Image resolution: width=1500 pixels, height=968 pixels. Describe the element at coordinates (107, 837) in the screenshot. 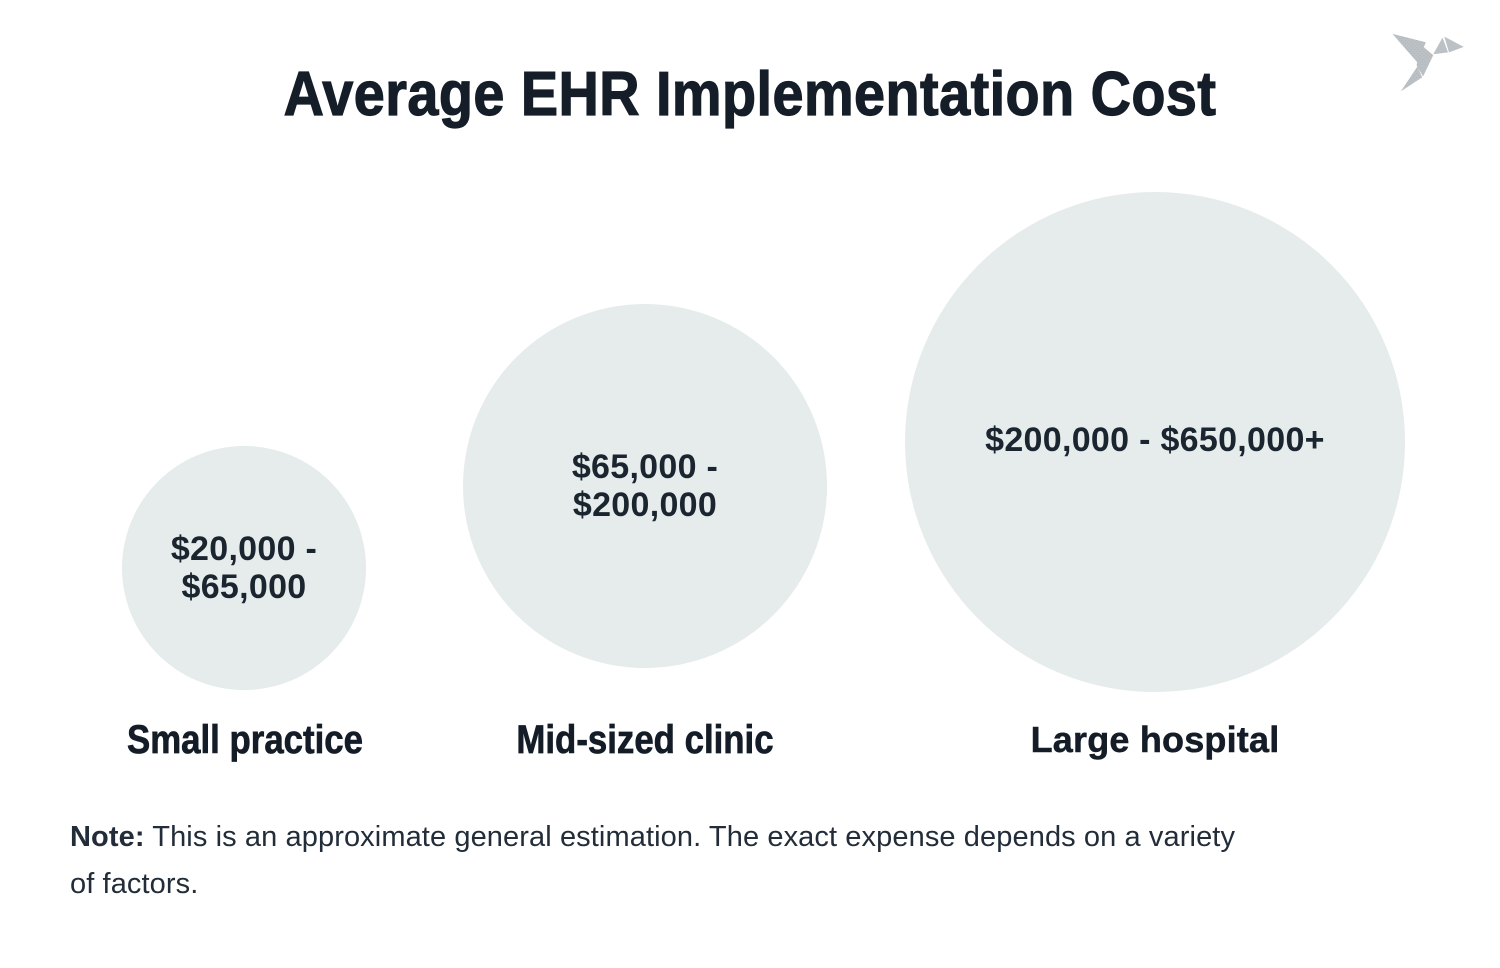

I see `note-label: Note:` at that location.